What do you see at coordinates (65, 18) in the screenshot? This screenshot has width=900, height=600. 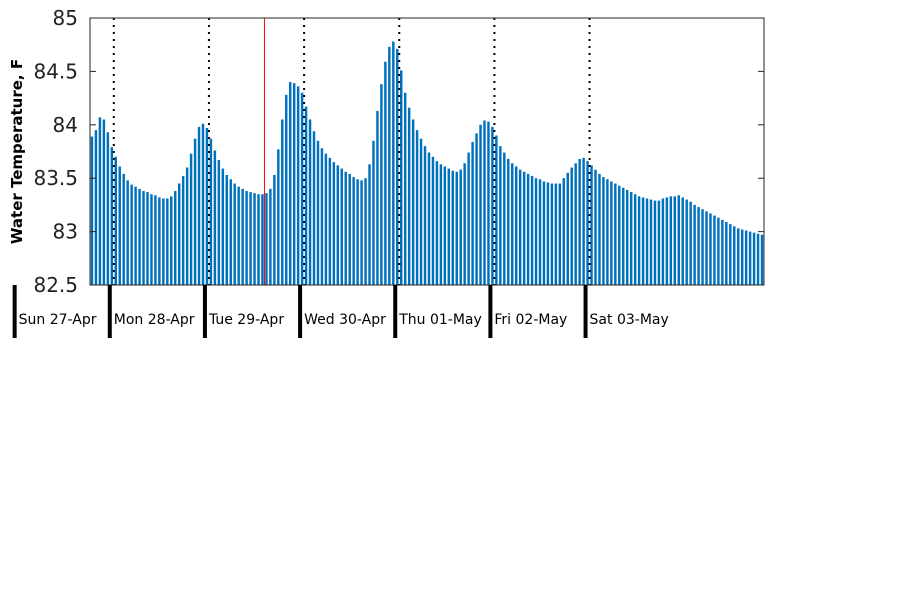 I see `y-tick-label: 85` at bounding box center [65, 18].